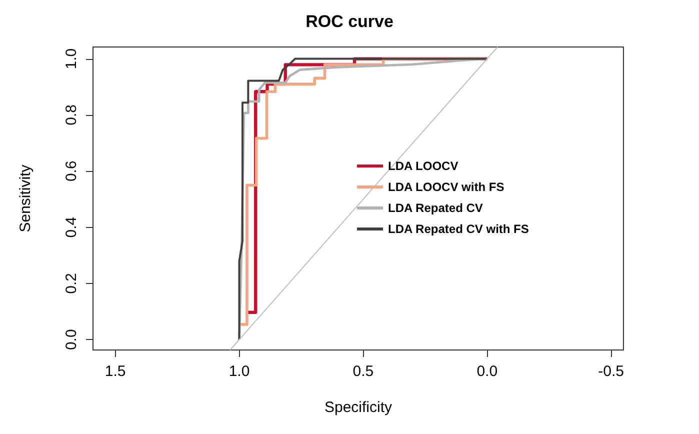 The height and width of the screenshot is (434, 699). I want to click on x-tick-label: -0.5, so click(611, 371).